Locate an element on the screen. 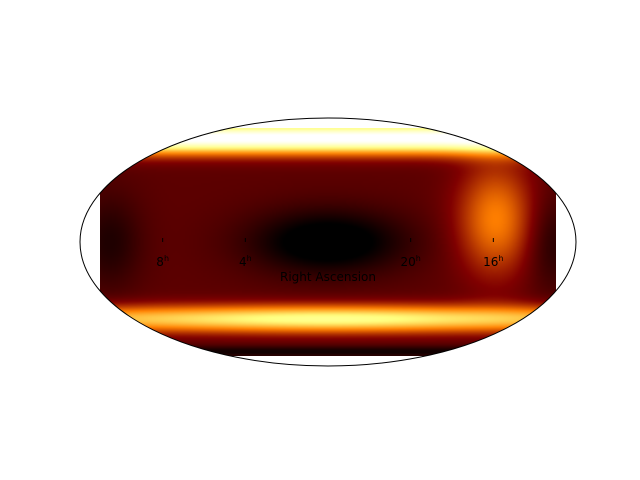  x-tick-label: 4h is located at coordinates (245, 261).